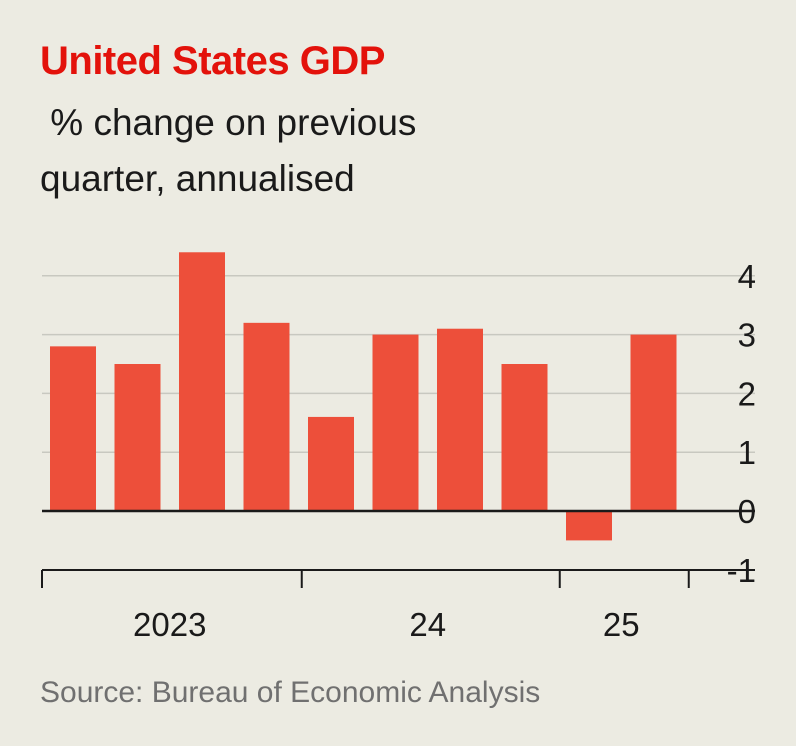 This screenshot has width=796, height=746. I want to click on x-axis-year-labels: 2023 24 25, so click(386, 624).